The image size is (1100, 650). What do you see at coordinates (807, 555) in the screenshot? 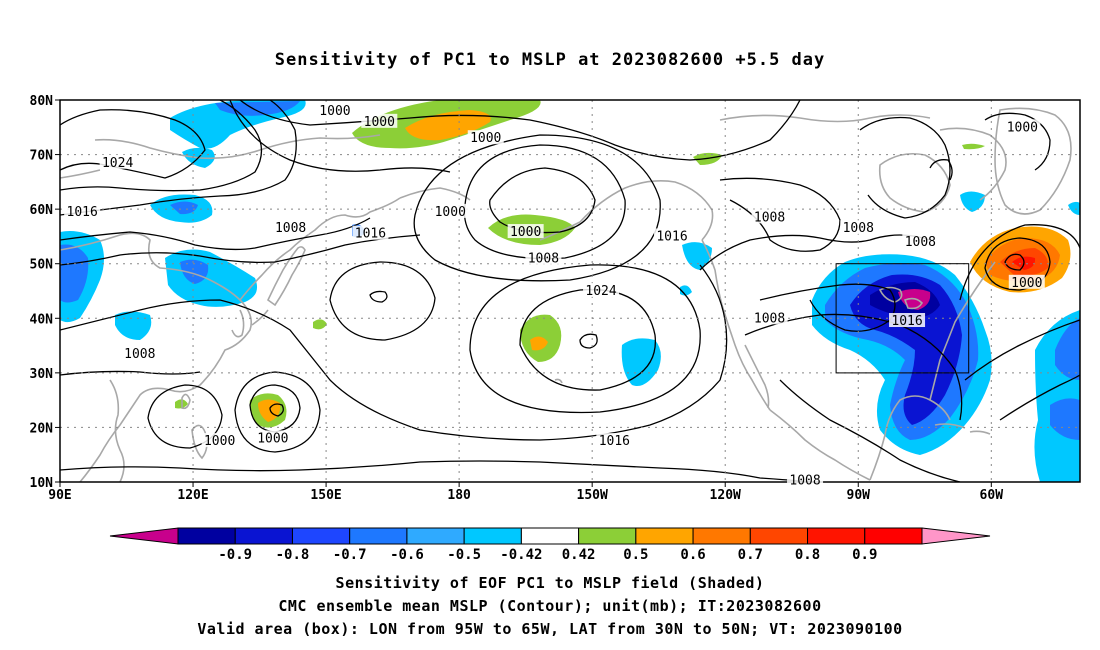
I see `colorbar-label: 0.8` at bounding box center [807, 555].